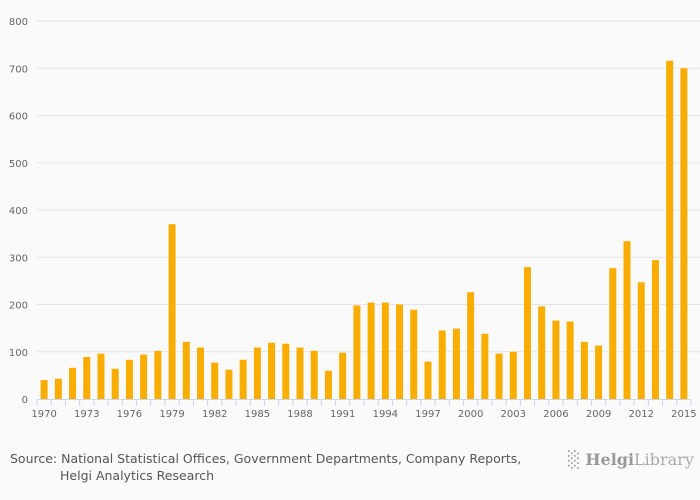 The image size is (700, 500). Describe the element at coordinates (684, 233) in the screenshot. I see `bar-2015` at that location.